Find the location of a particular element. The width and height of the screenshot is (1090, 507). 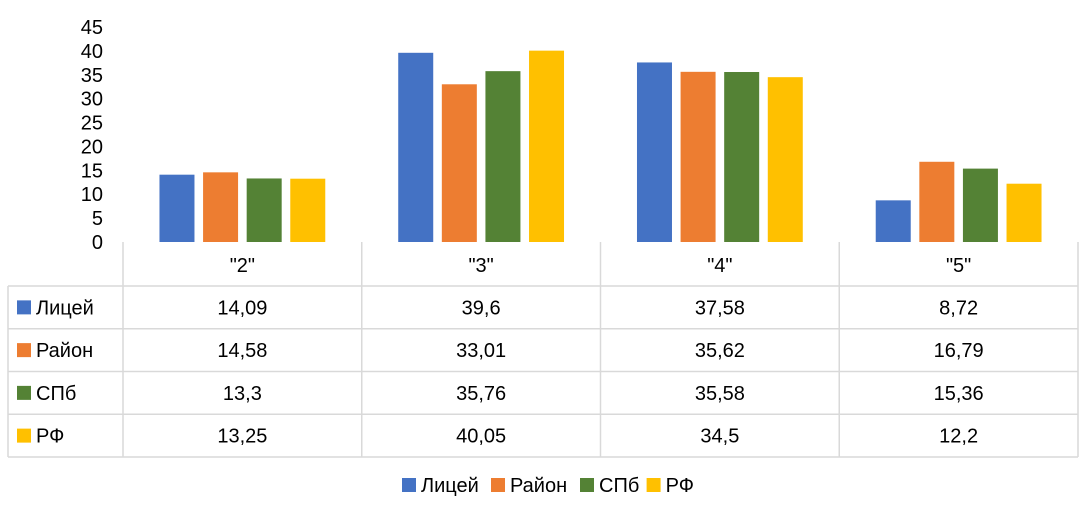

table-cell: 35,58 is located at coordinates (720, 394).